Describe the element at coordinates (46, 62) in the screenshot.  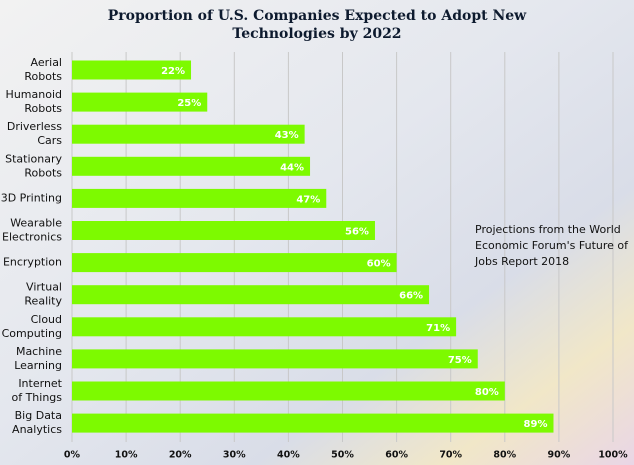
I see `y-tick-label: Aerial` at that location.